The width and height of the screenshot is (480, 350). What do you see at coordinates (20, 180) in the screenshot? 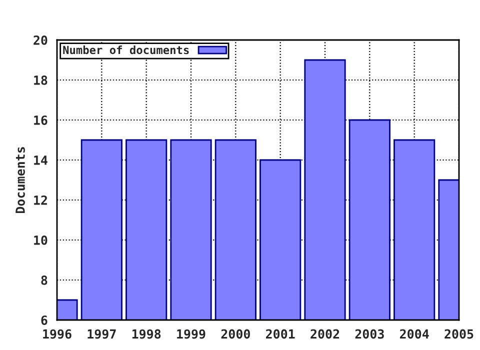
I see `y-axis-title: Documents` at bounding box center [20, 180].